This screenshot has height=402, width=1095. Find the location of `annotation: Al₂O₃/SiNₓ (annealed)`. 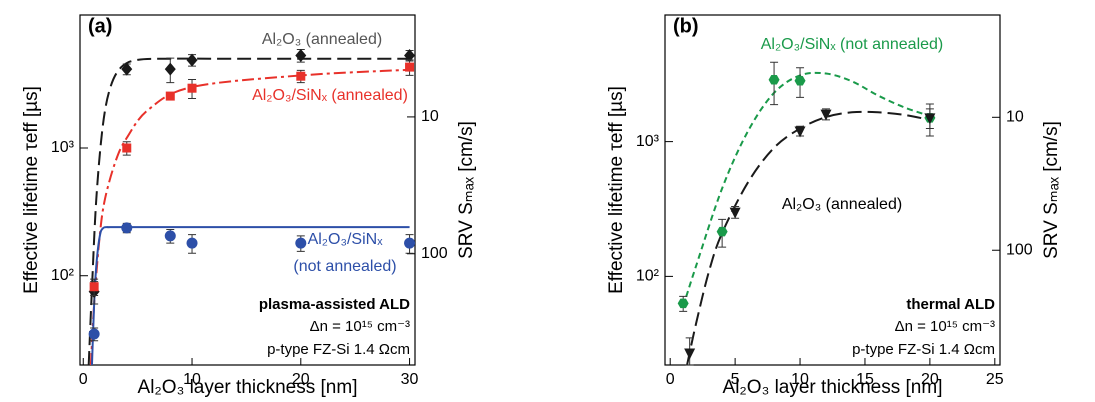

annotation: Al₂O₃/SiNₓ (annealed) is located at coordinates (330, 95).